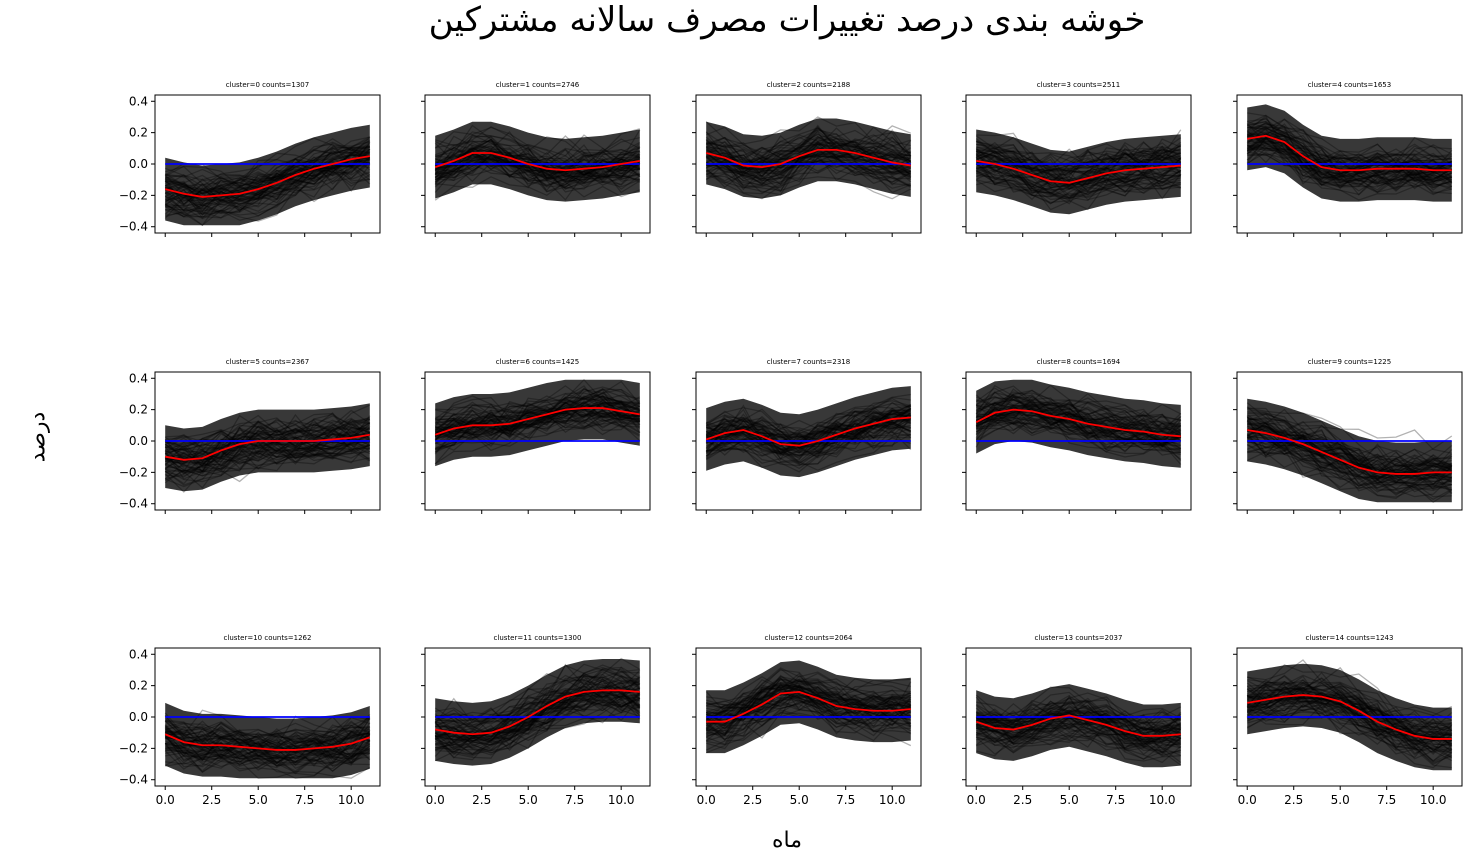 This screenshot has height=860, width=1478. What do you see at coordinates (267, 85) in the screenshot?
I see `subplot-title: cluster=0 counts=1307` at bounding box center [267, 85].